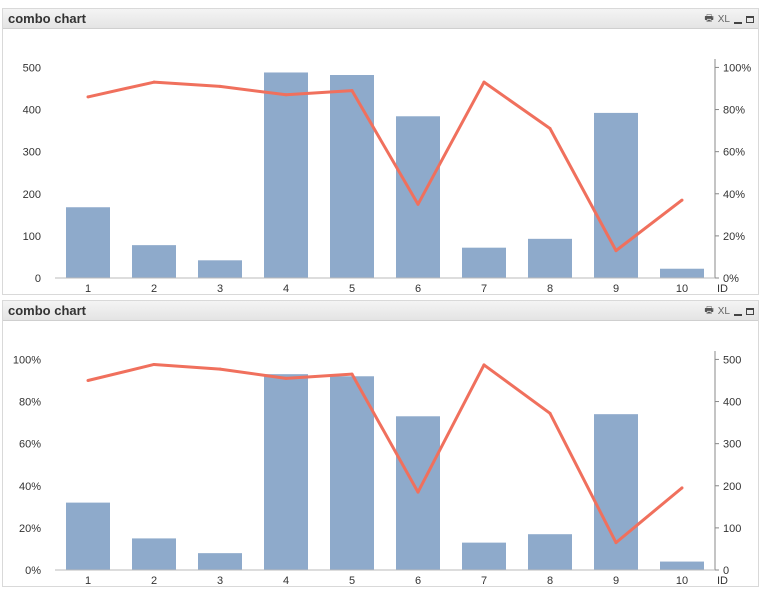 Image resolution: width=763 pixels, height=595 pixels. Describe the element at coordinates (30, 487) in the screenshot. I see `left-axis-tick-label: 40%` at that location.